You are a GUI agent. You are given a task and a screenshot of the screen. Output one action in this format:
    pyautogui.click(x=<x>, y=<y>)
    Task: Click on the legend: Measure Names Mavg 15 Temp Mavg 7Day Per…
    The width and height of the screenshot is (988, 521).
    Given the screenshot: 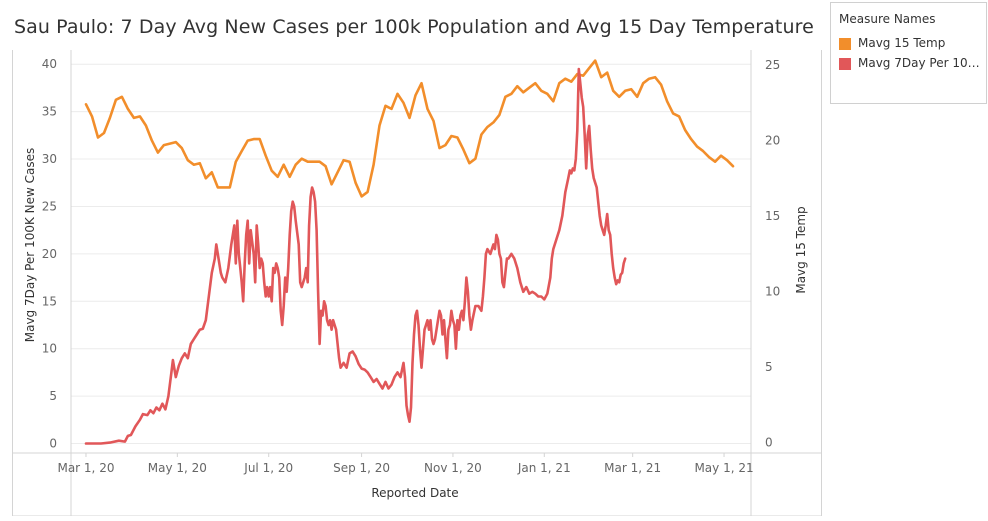 What is the action you would take?
    pyautogui.click(x=908, y=53)
    